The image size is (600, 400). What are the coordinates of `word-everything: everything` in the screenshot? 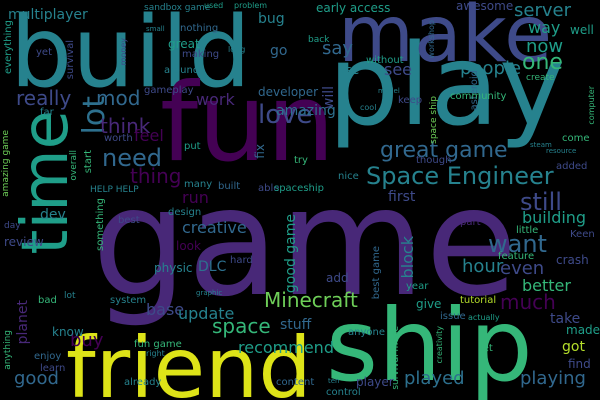 It's located at (8, 47).